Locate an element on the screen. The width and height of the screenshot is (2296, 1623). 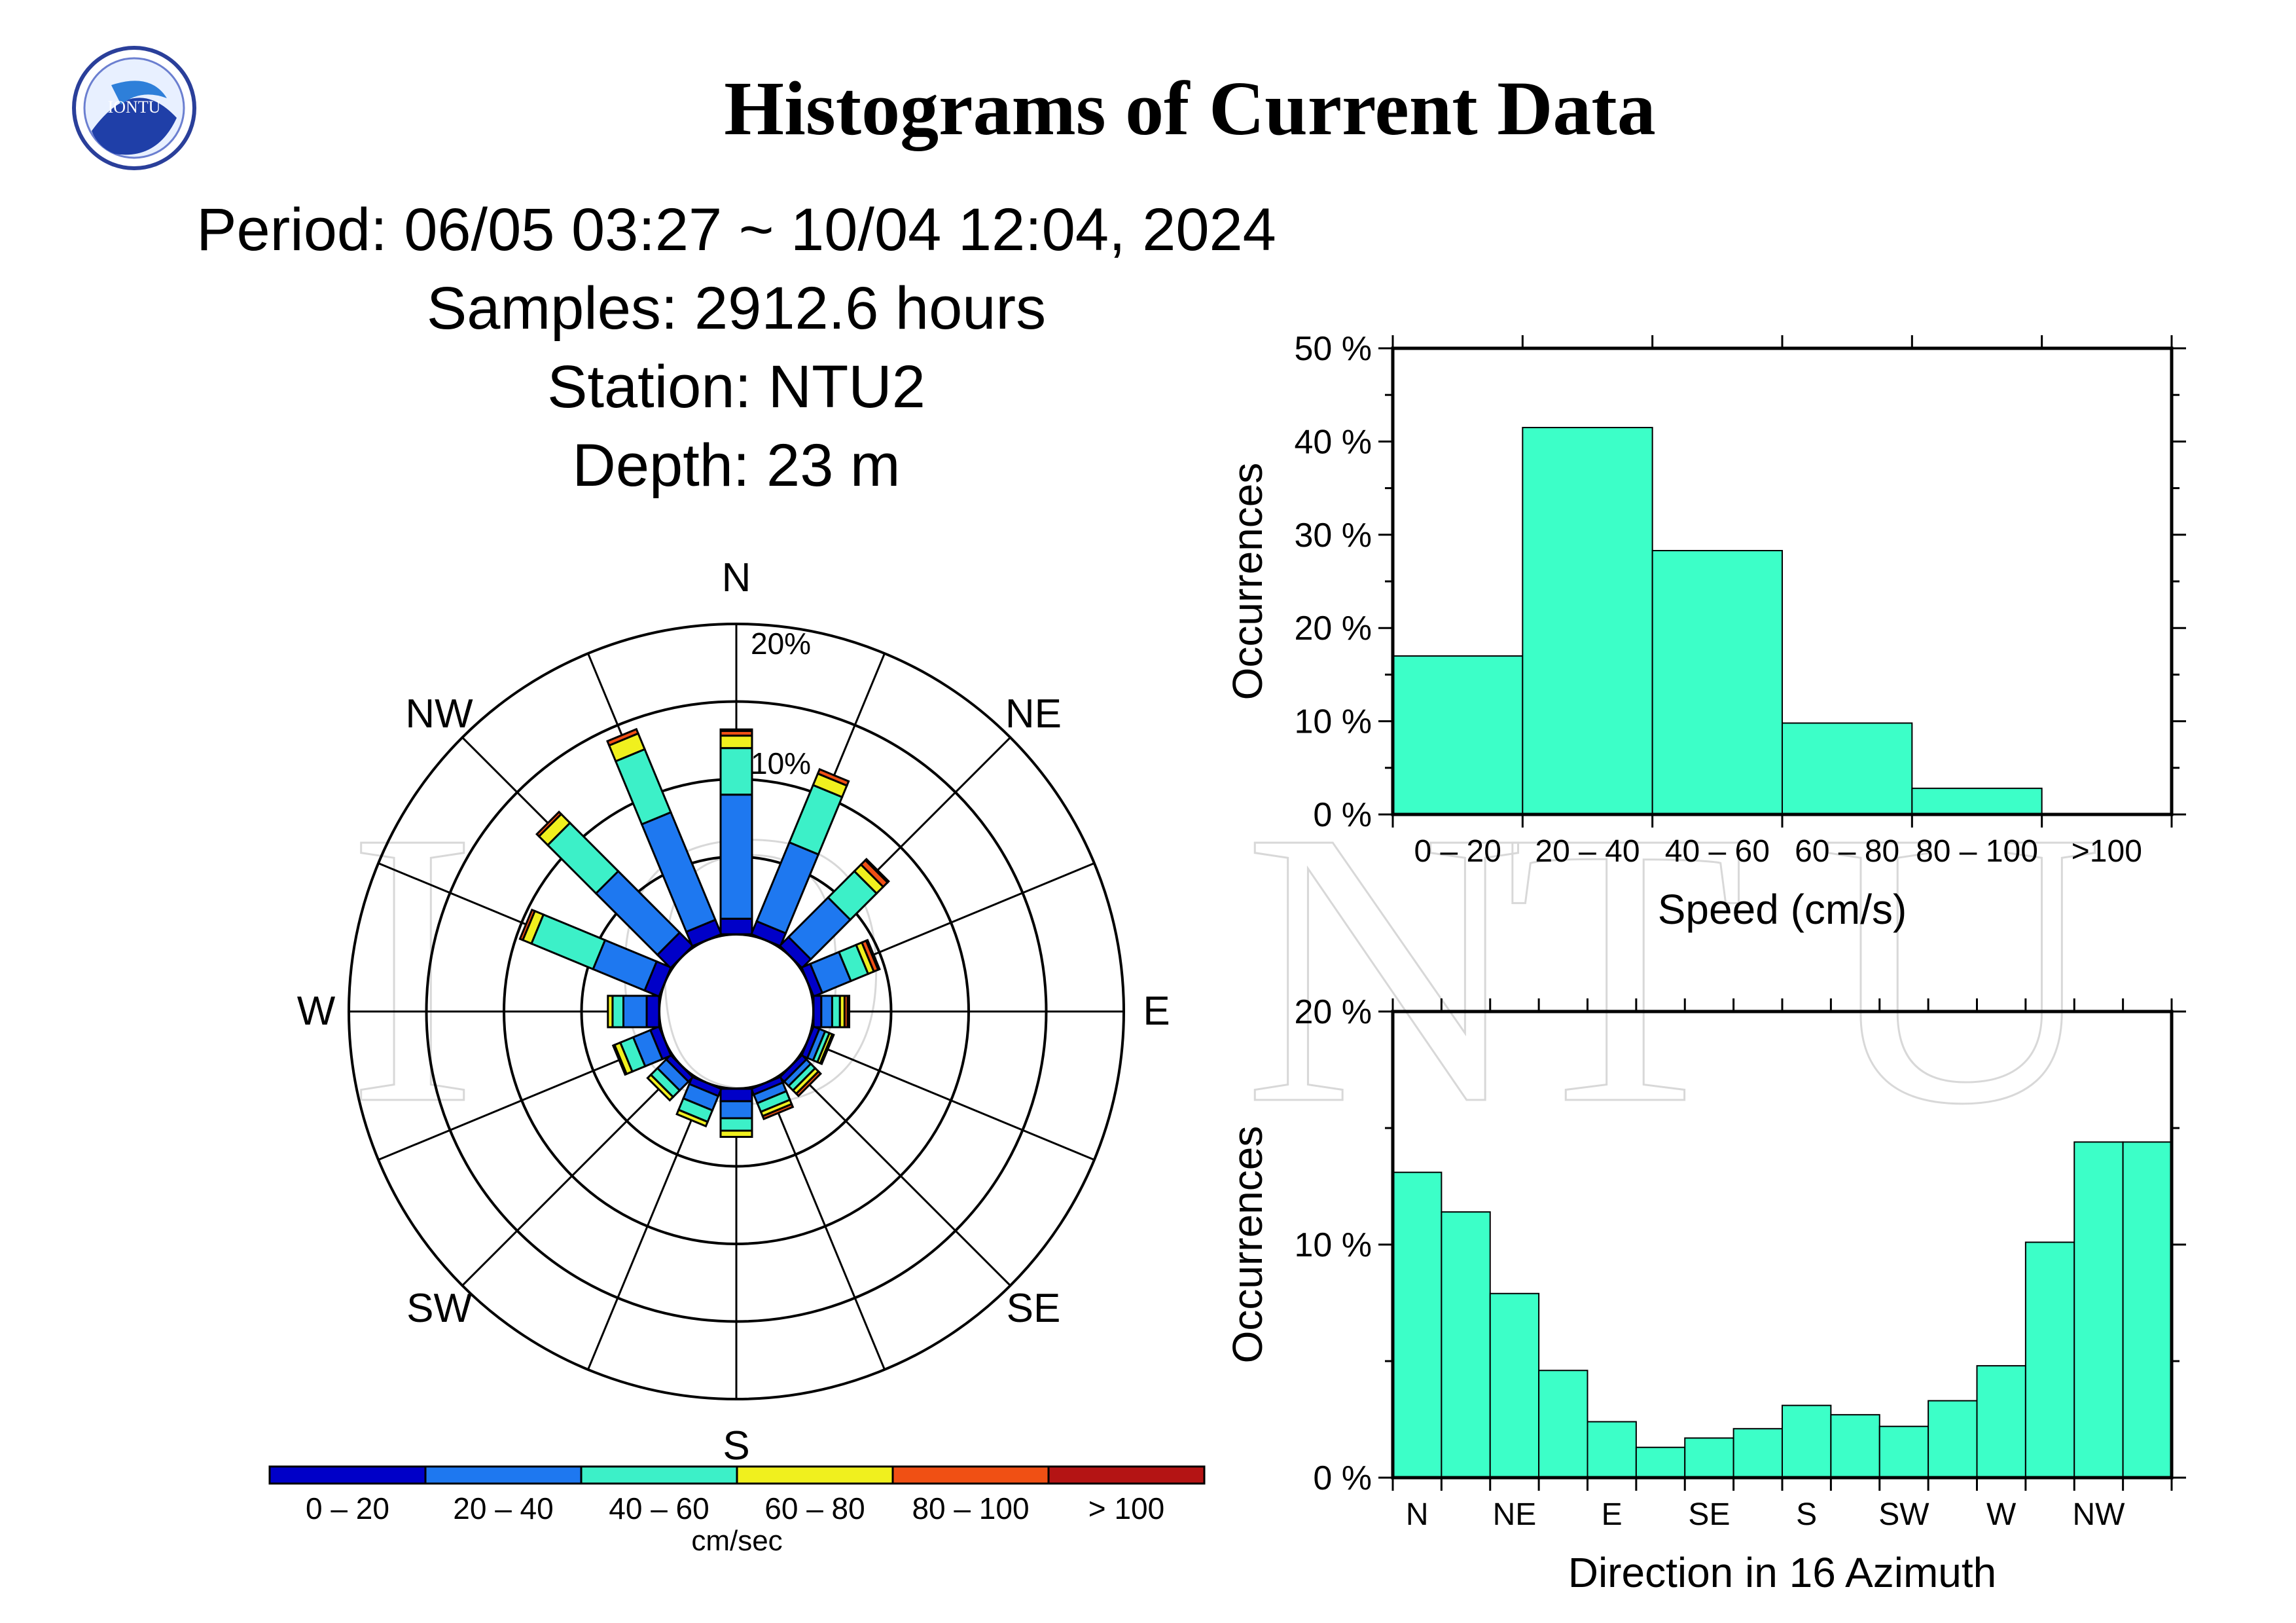
x-tick-label: SW is located at coordinates (1903, 1514).